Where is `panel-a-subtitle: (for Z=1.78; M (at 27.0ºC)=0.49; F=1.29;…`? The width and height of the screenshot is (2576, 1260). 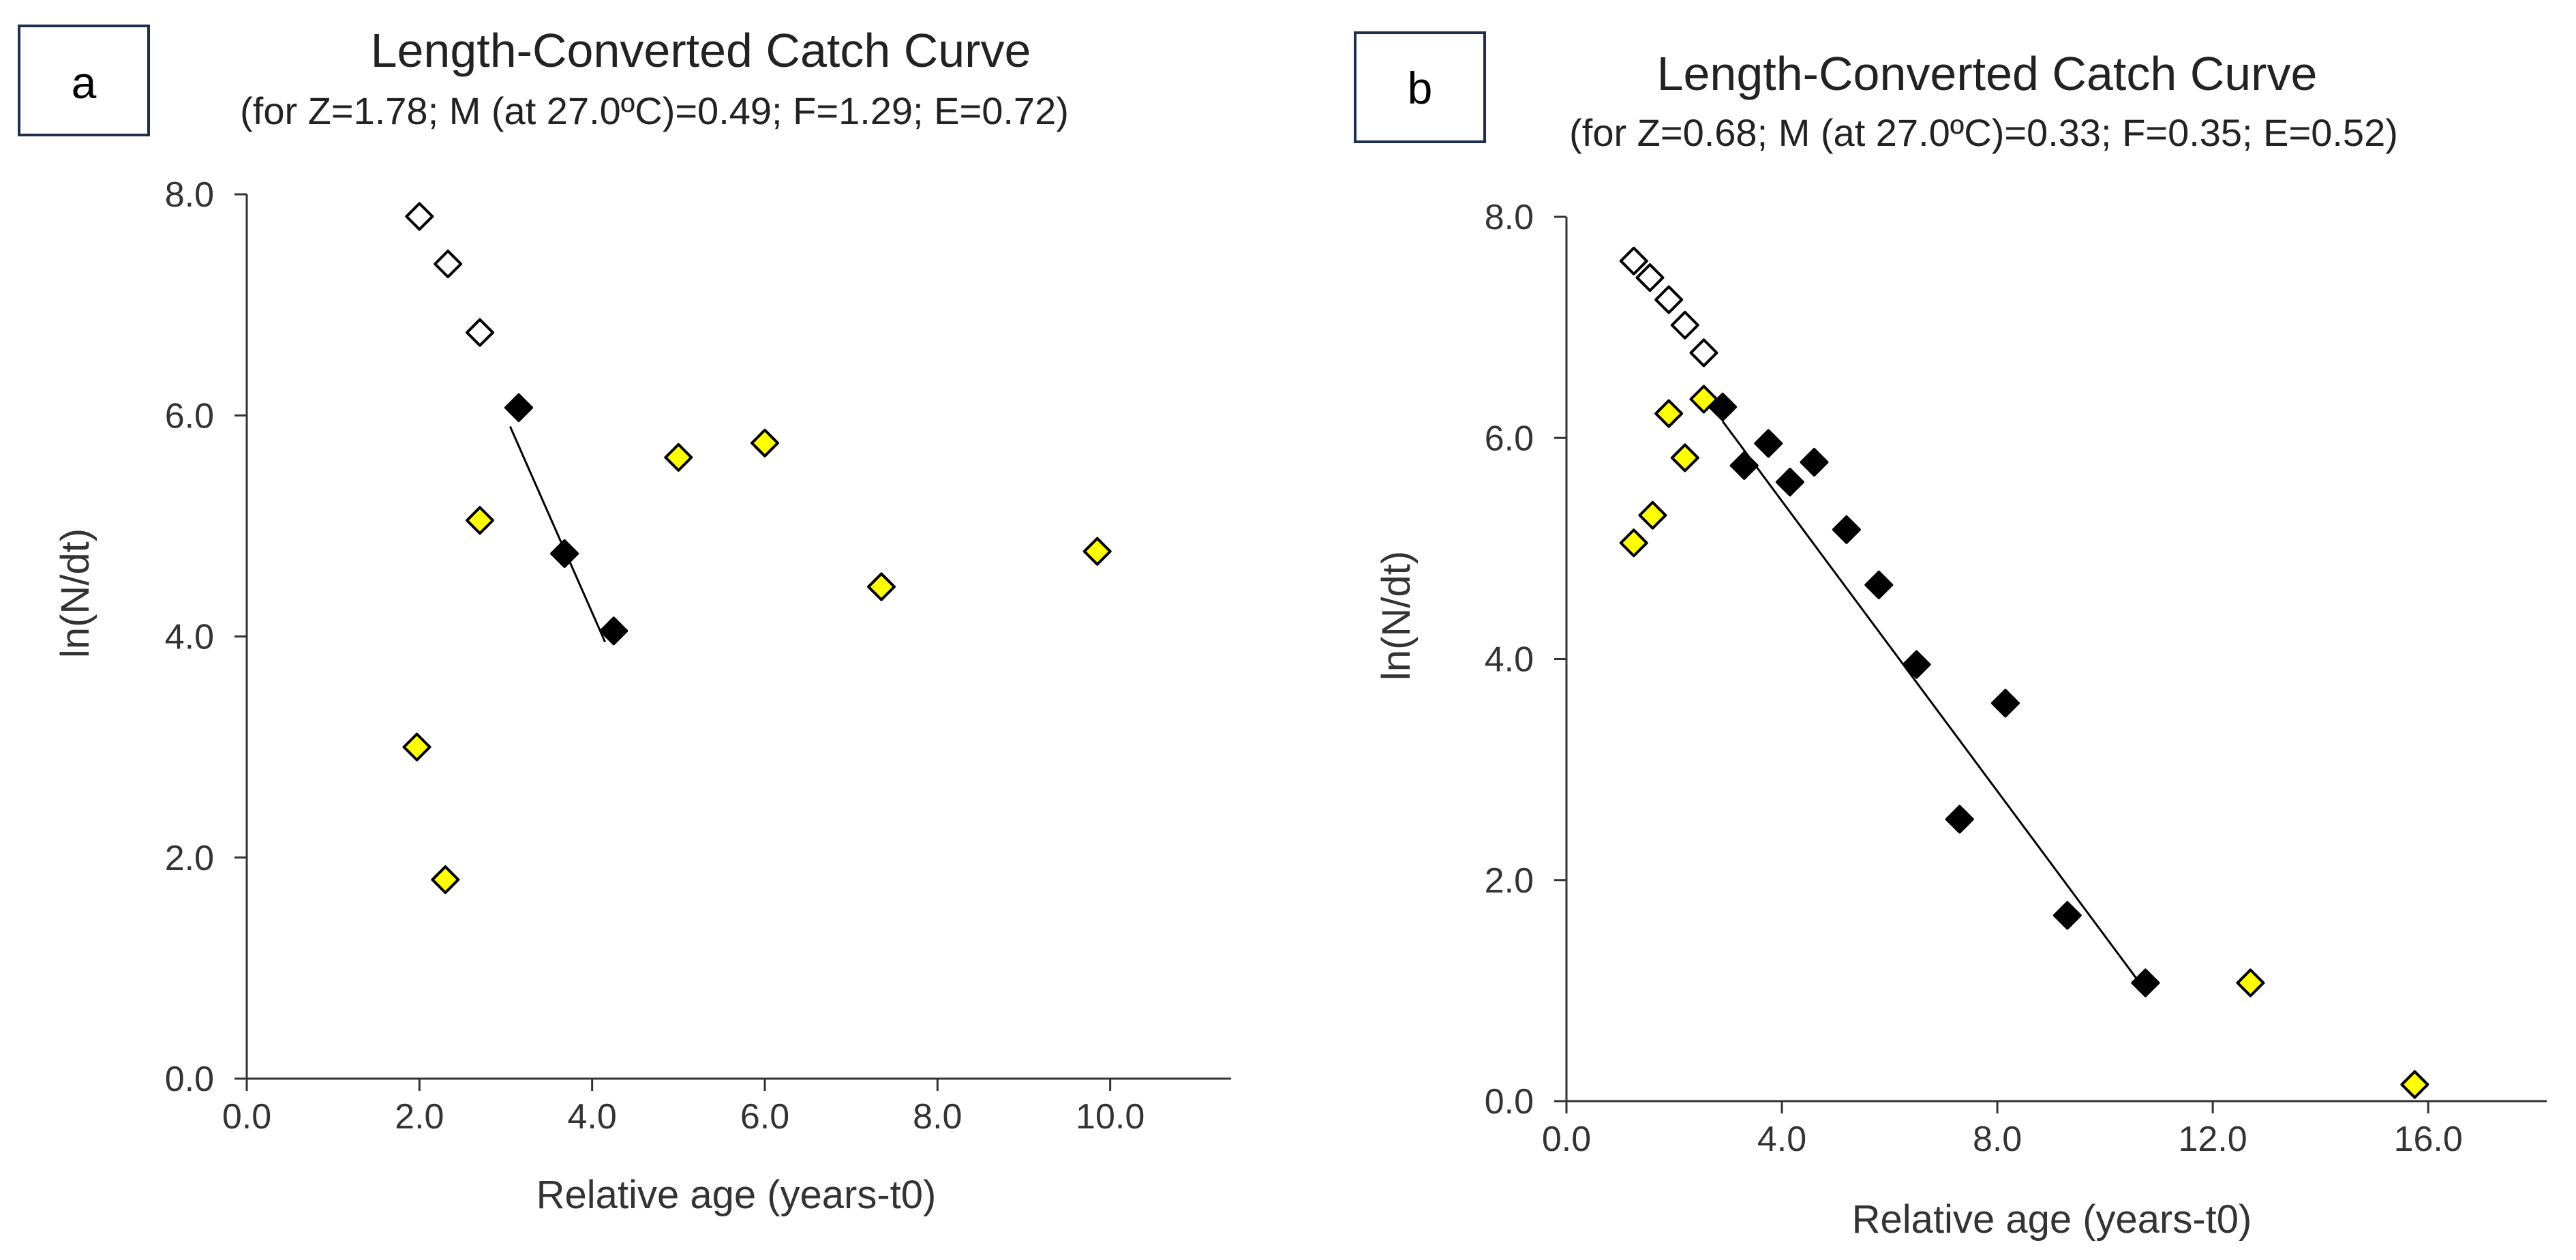
panel-a-subtitle: (for Z=1.78; M (at 27.0ºC)=0.49; F=1.29;… is located at coordinates (654, 110).